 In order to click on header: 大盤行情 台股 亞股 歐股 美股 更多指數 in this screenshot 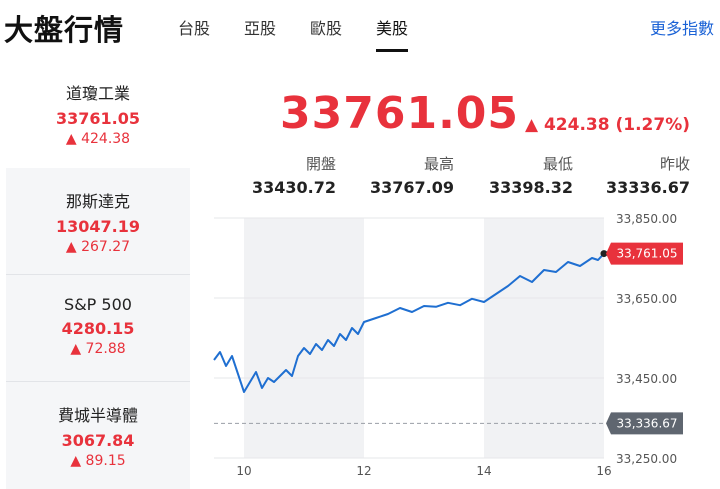, I will do `click(360, 28)`.